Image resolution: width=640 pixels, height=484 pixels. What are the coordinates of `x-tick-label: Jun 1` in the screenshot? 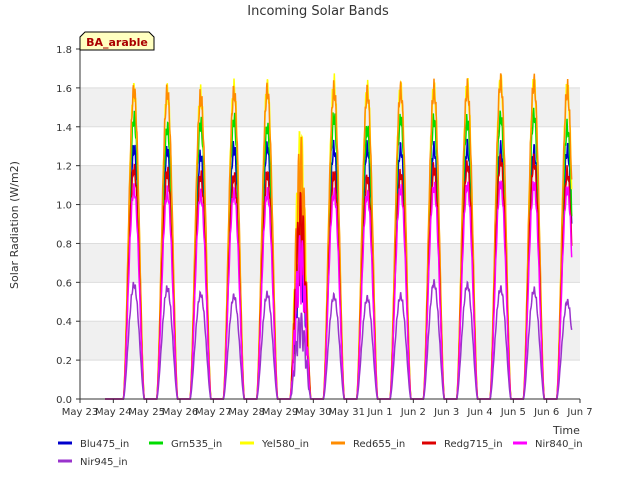 It's located at (379, 412).